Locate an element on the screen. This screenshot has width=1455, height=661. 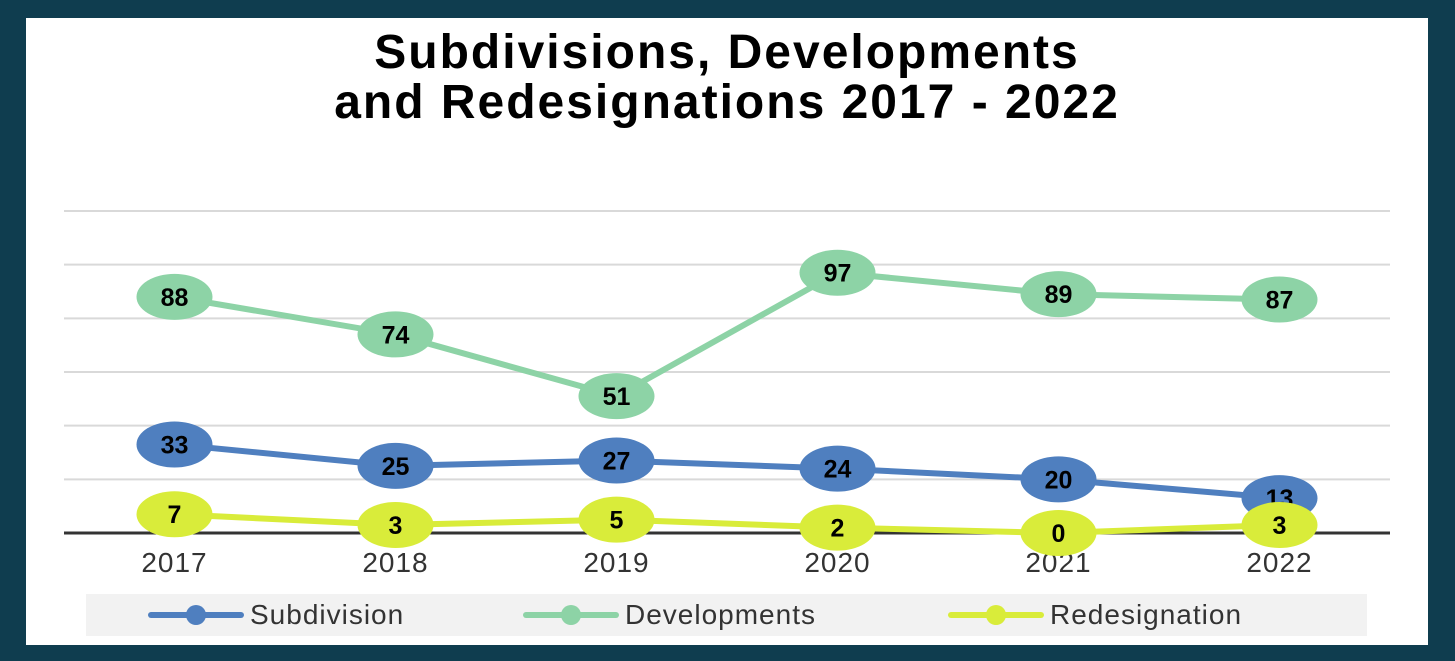
data-label-redesignation: 7 is located at coordinates (175, 515).